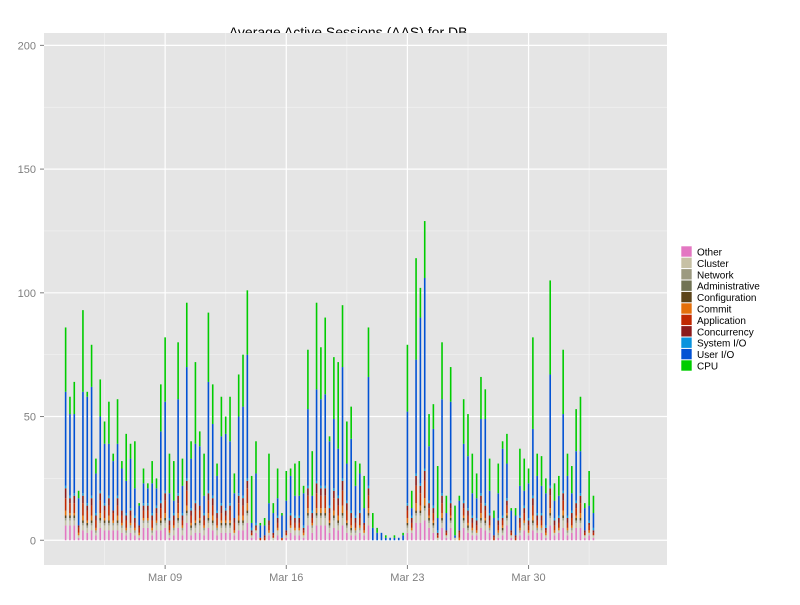 The width and height of the screenshot is (800, 605). Describe the element at coordinates (27, 170) in the screenshot. I see `y-tick-label: 150` at that location.